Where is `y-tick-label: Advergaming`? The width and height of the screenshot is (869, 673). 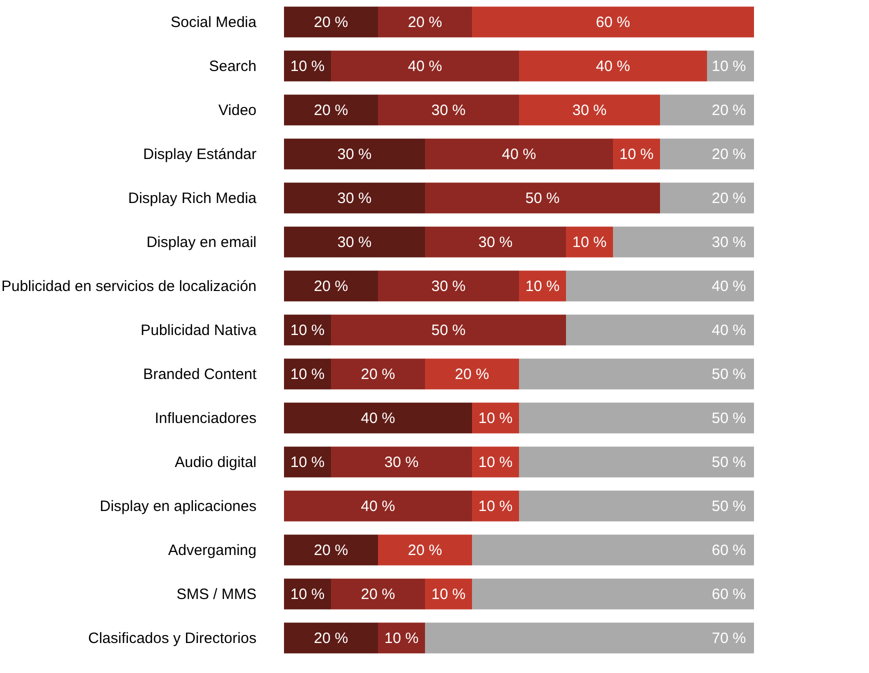
y-tick-label: Advergaming is located at coordinates (212, 550).